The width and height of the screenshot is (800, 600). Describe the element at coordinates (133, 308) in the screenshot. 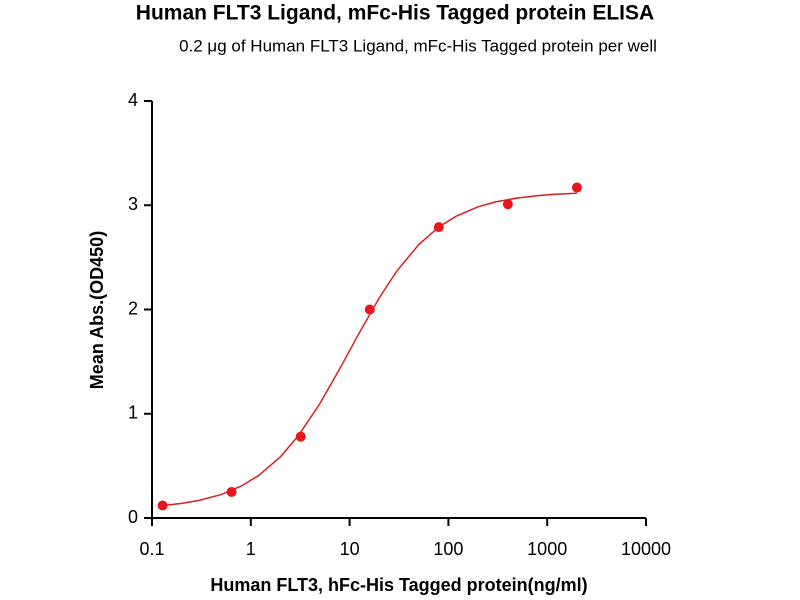

I see `y-tick-label: 2` at that location.